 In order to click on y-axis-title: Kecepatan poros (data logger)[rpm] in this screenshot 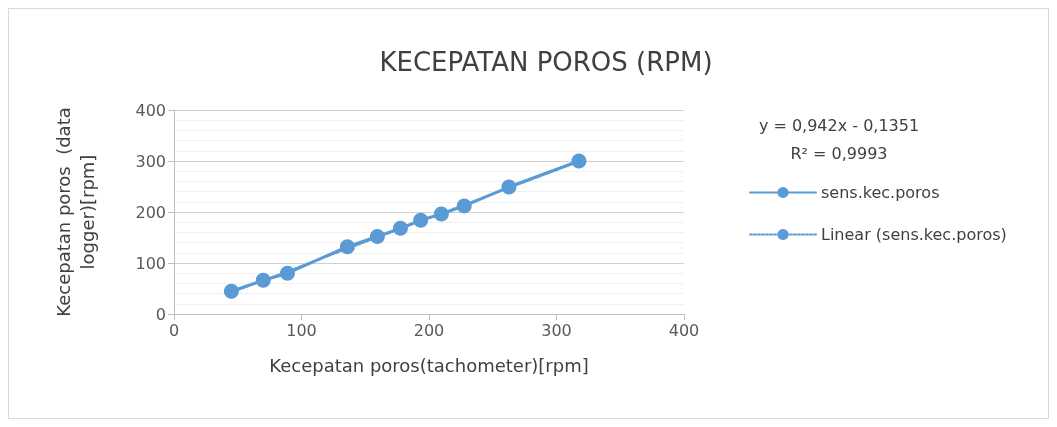, I will do `click(75, 212)`.